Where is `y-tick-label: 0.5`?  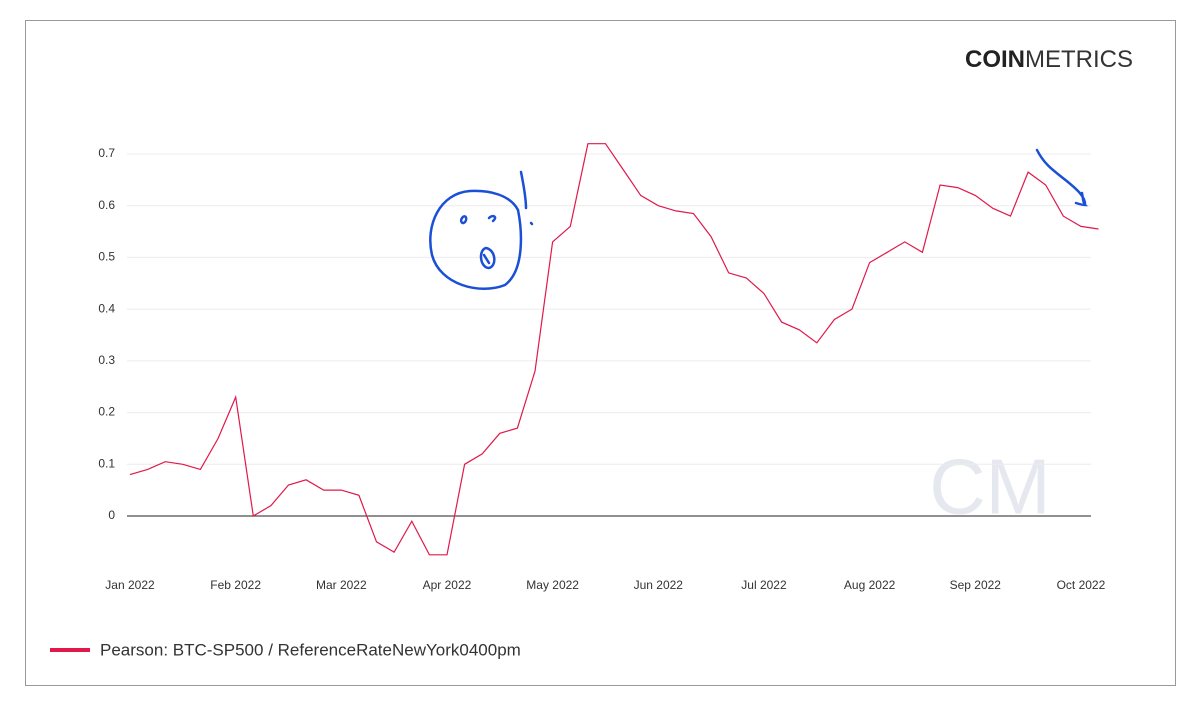
y-tick-label: 0.5 is located at coordinates (106, 257).